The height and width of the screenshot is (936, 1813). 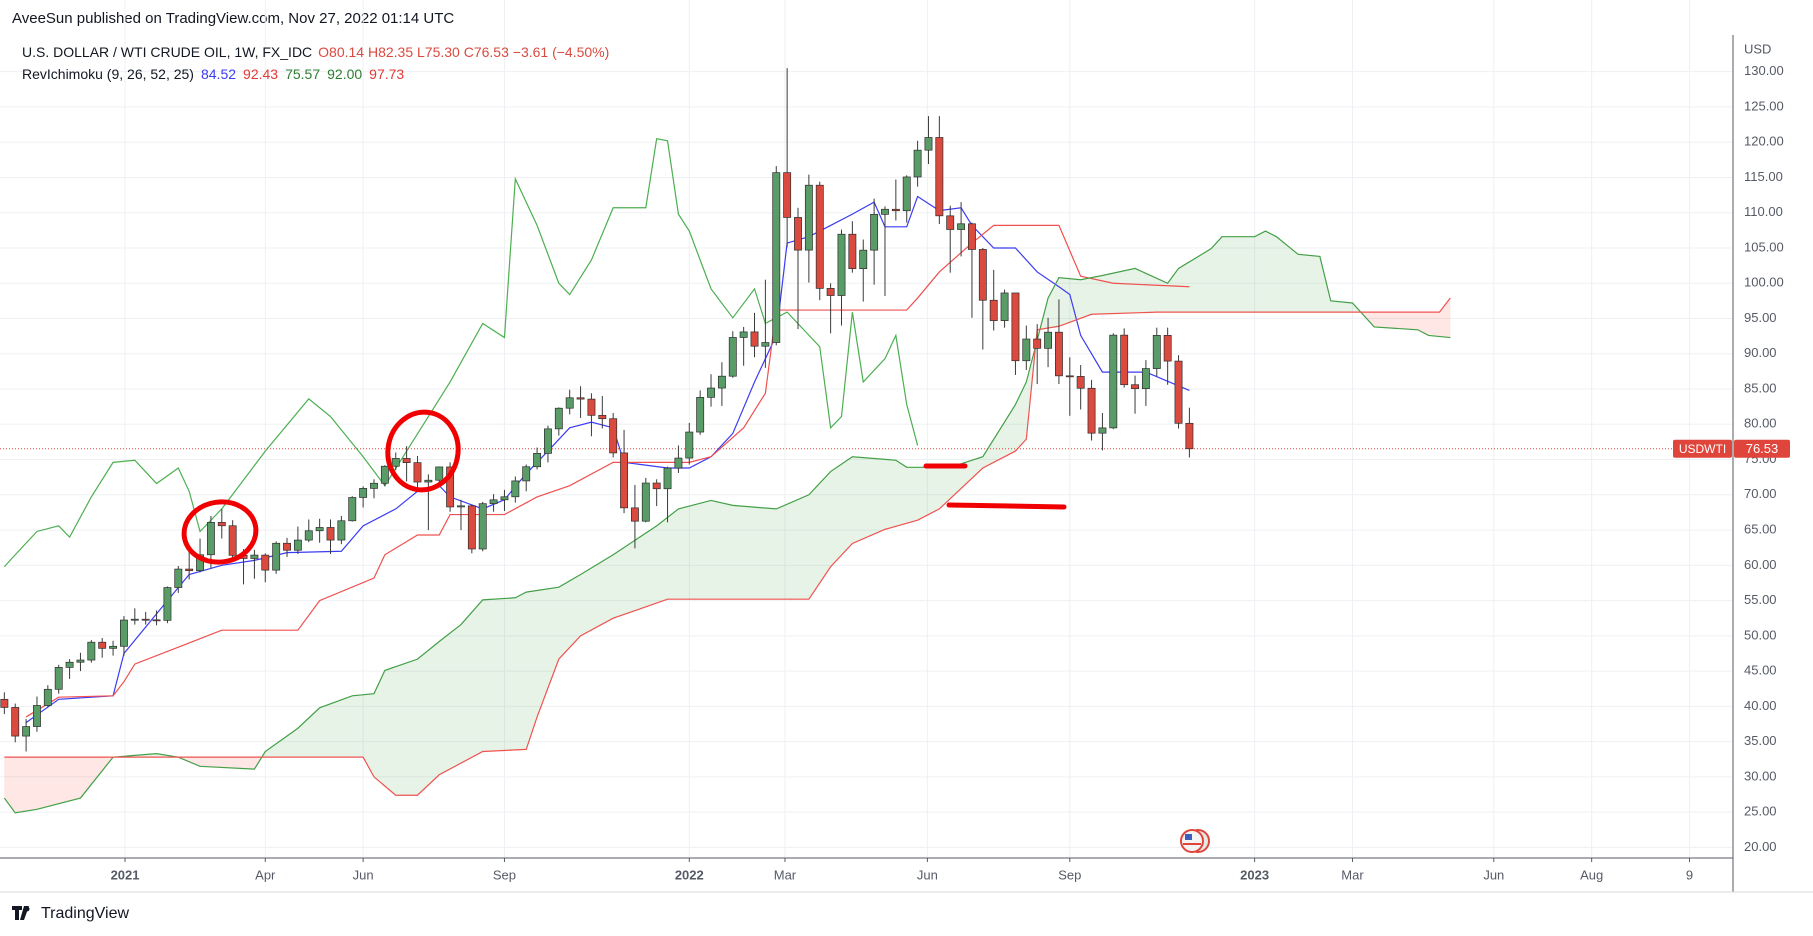 I want to click on x-tick-label: Aug, so click(x=1591, y=874).